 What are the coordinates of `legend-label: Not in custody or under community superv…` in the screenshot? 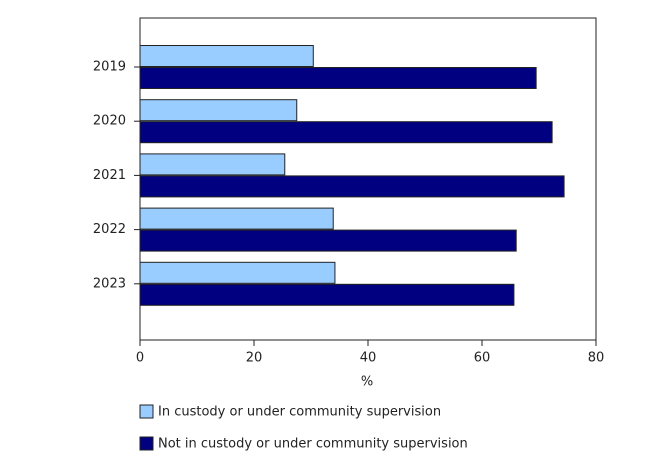 It's located at (313, 444).